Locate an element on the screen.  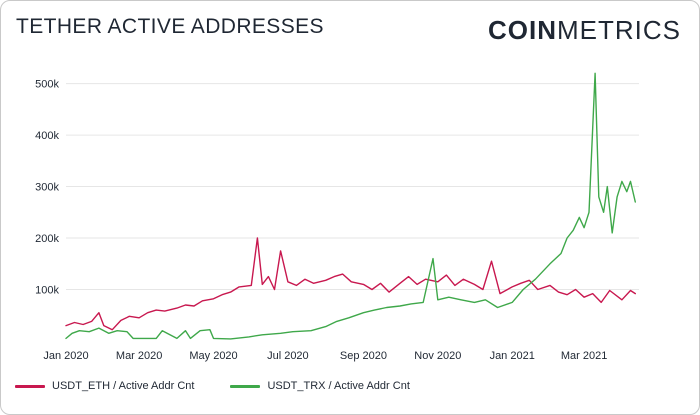
x-tick-label: Sep 2020 is located at coordinates (363, 356).